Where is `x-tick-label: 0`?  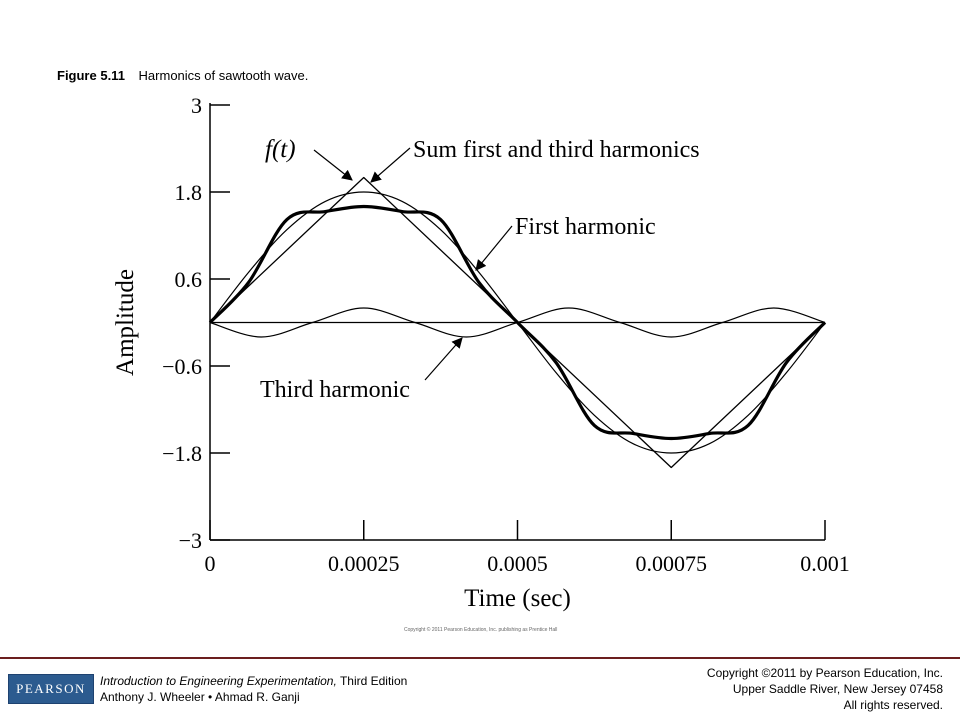
x-tick-label: 0 is located at coordinates (210, 563).